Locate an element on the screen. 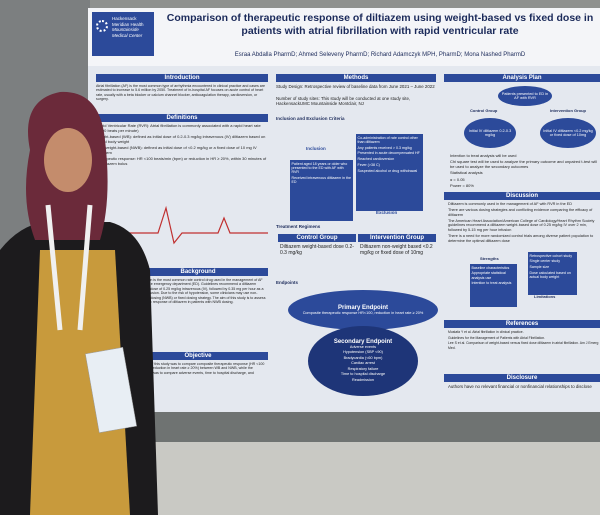 The image size is (600, 515). exclusion-item: Any patients received > 0.3 mg/kg is located at coordinates (384, 147).